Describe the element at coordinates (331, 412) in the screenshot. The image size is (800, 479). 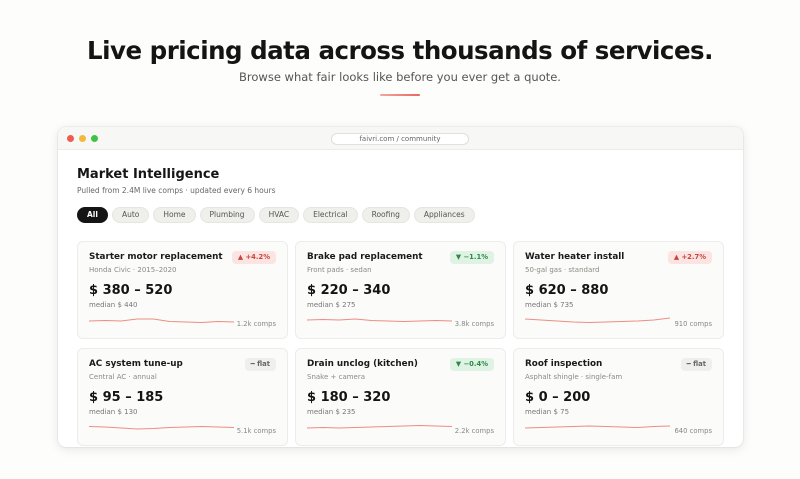
I see `median-price: median $ 235` at that location.